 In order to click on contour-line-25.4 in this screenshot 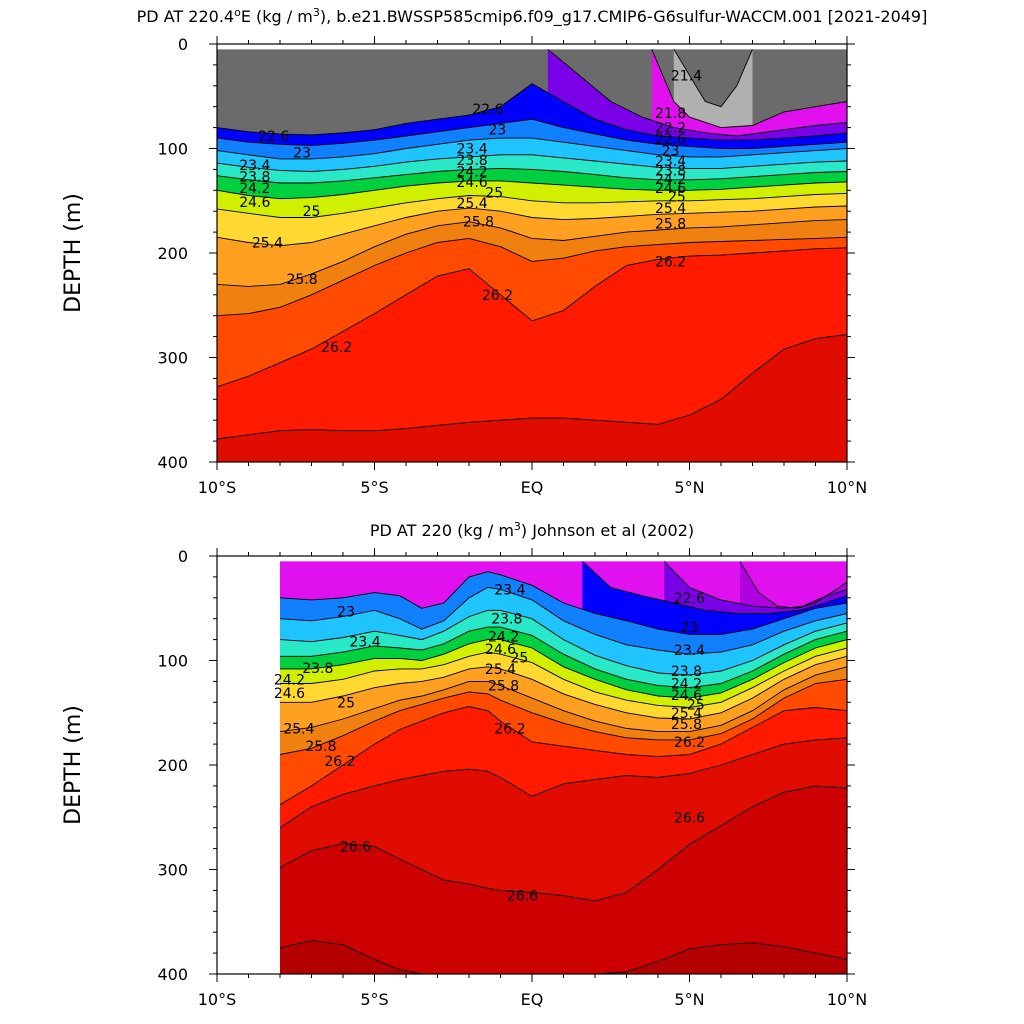, I will do `click(563, 687)`.